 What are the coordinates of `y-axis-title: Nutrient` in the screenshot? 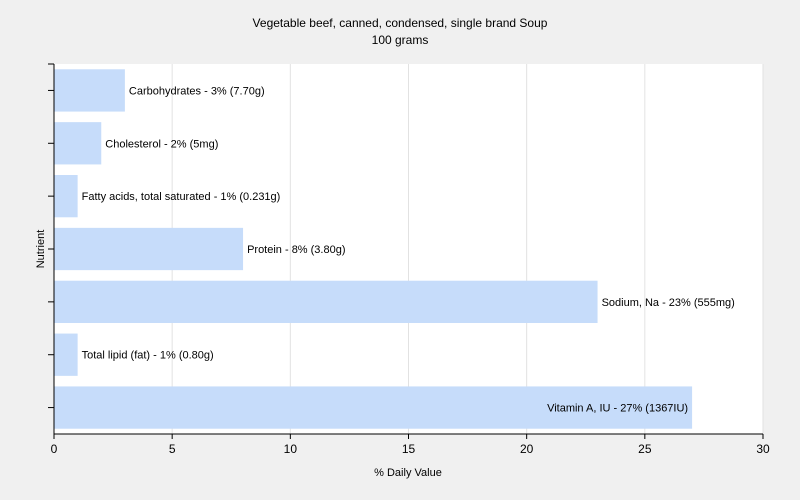 It's located at (41, 249).